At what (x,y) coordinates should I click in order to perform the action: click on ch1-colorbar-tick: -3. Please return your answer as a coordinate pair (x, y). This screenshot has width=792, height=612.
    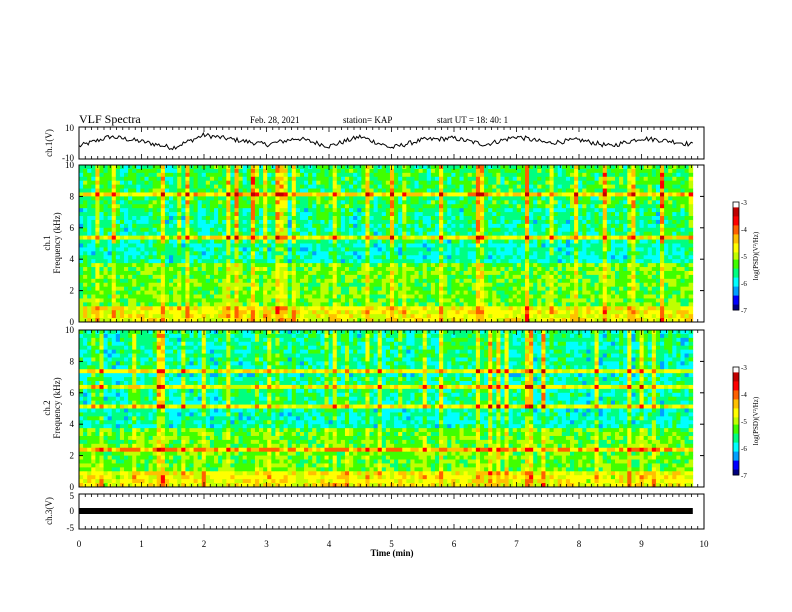
    Looking at the image, I should click on (744, 203).